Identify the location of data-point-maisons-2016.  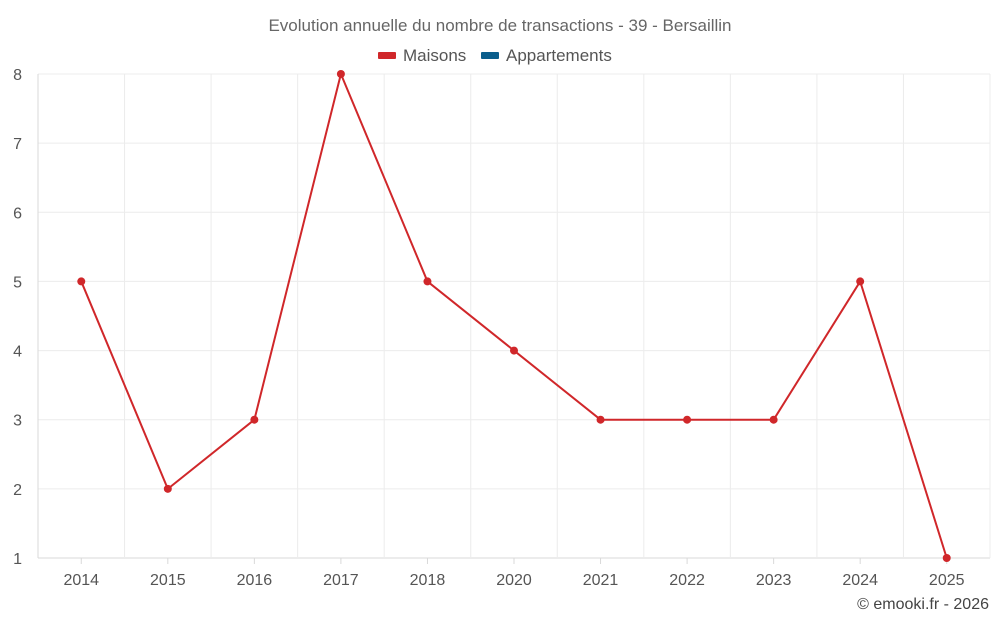
(254, 419).